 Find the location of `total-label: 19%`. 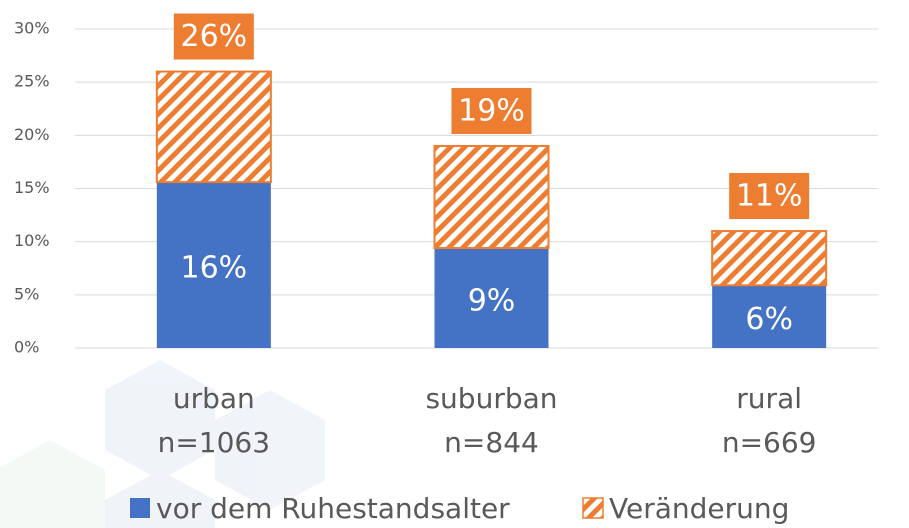

total-label: 19% is located at coordinates (491, 110).